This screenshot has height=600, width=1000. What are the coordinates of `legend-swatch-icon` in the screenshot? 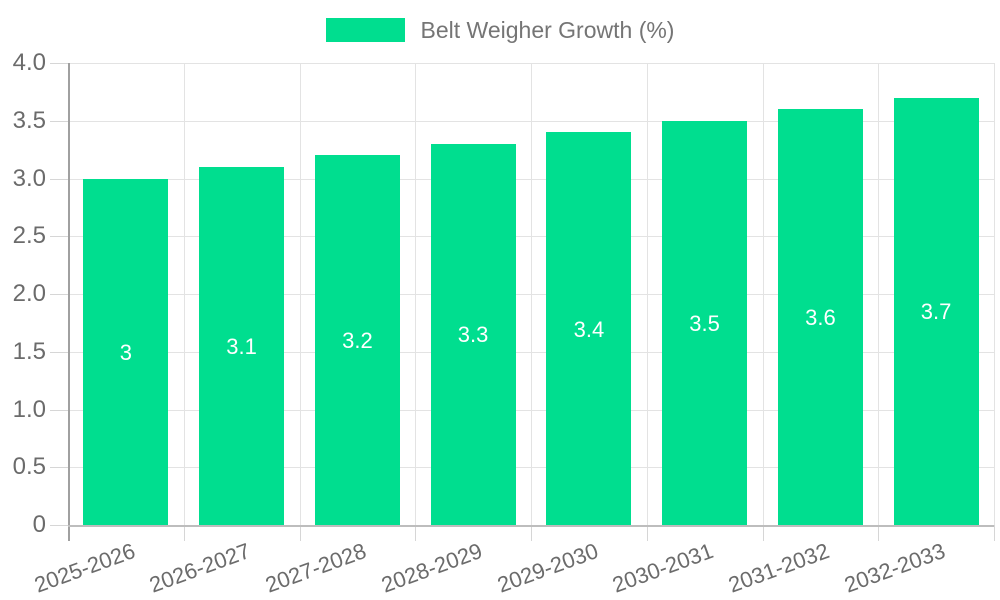 It's located at (365, 30).